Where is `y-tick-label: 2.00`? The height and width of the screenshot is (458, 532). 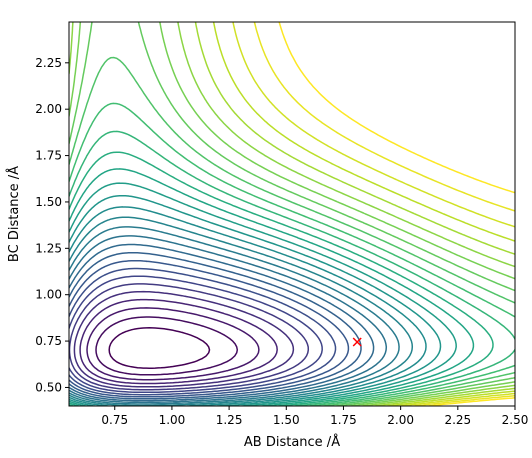 y-tick-label: 2.00 is located at coordinates (48, 109).